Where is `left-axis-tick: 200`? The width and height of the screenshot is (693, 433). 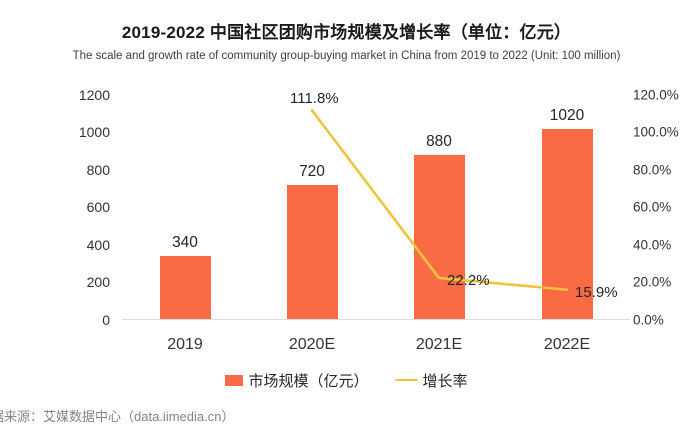
left-axis-tick: 200 is located at coordinates (98, 282).